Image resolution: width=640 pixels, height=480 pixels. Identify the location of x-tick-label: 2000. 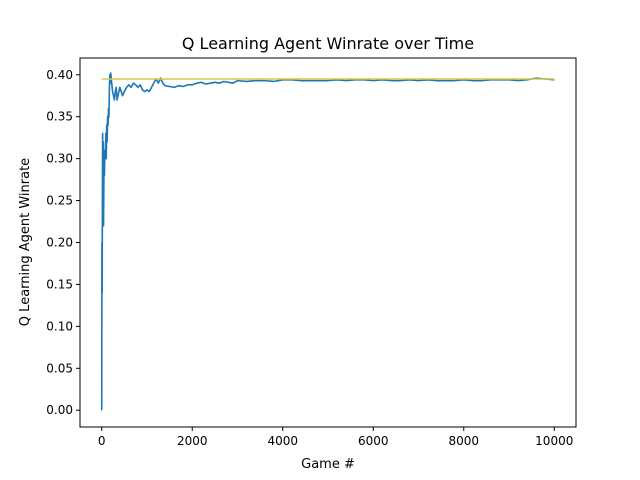
(192, 441).